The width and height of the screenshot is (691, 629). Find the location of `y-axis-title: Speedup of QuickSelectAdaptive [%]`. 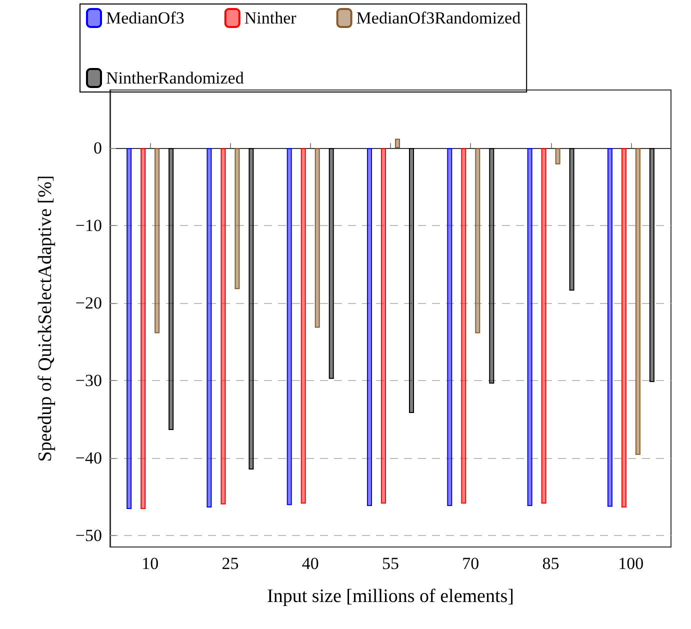

y-axis-title: Speedup of QuickSelectAdaptive [%] is located at coordinates (45, 318).